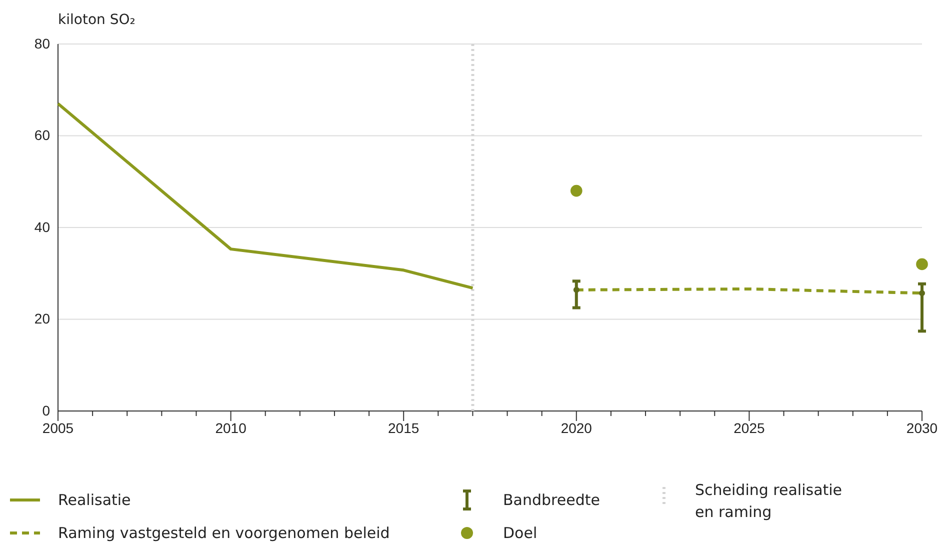 The height and width of the screenshot is (545, 947). Describe the element at coordinates (42, 318) in the screenshot. I see `y-tick-label: 20` at that location.